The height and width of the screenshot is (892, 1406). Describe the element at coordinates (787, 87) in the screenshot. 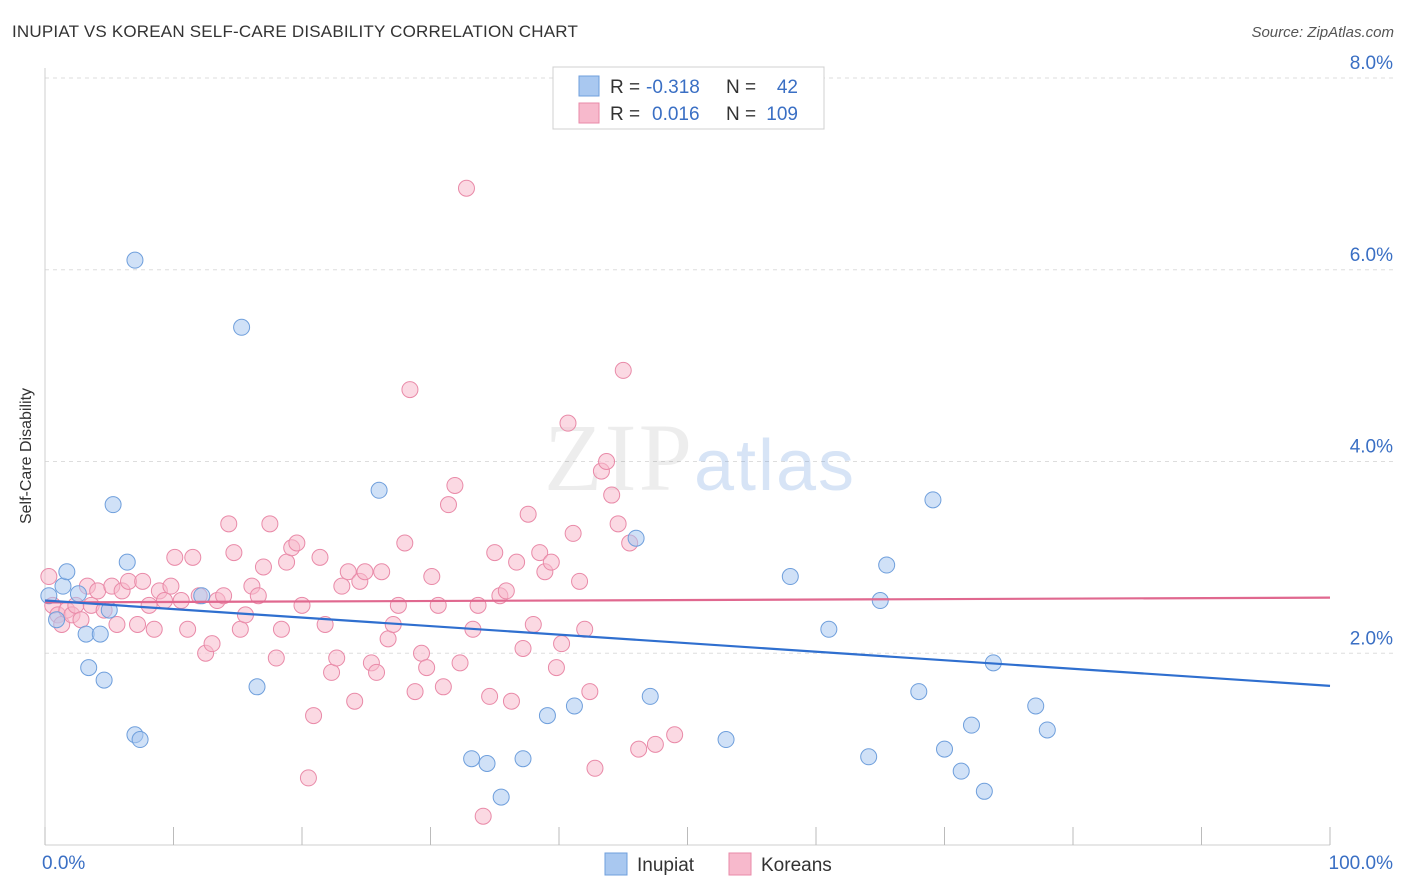

I see `legend-n-value-1: 42` at that location.